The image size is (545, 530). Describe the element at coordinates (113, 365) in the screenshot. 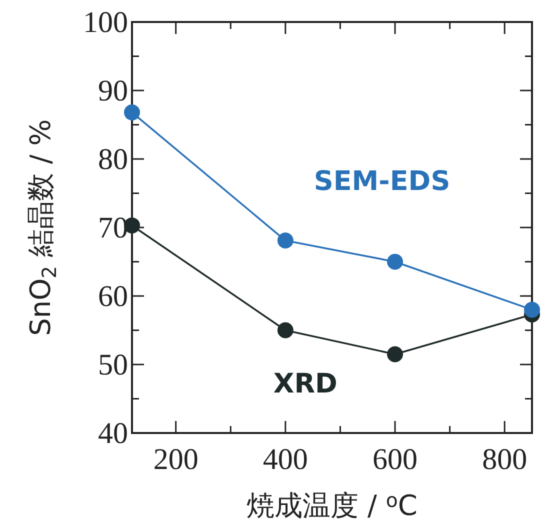

I see `y-tick-label: 50` at that location.